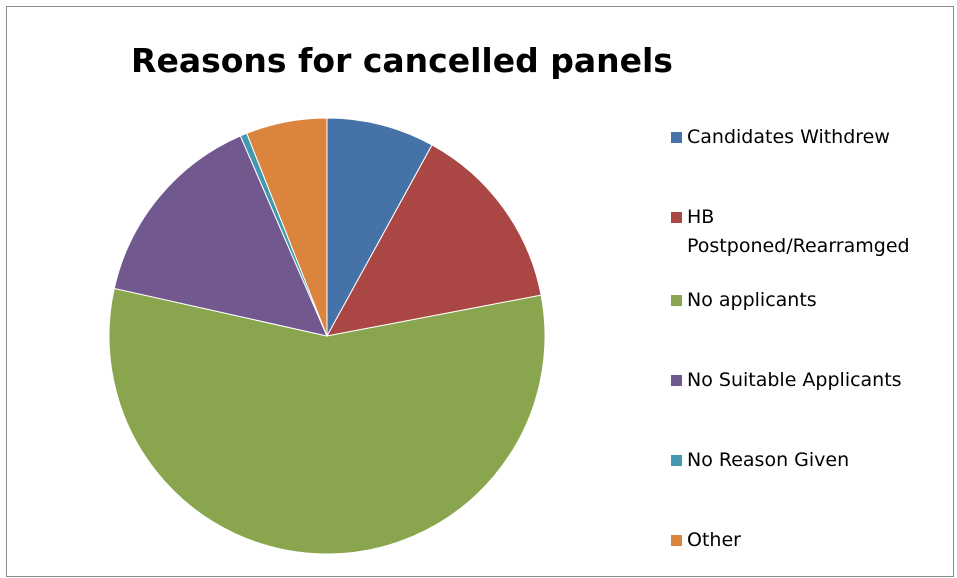  I want to click on legend-item-no-applicants: No applicants, so click(808, 300).